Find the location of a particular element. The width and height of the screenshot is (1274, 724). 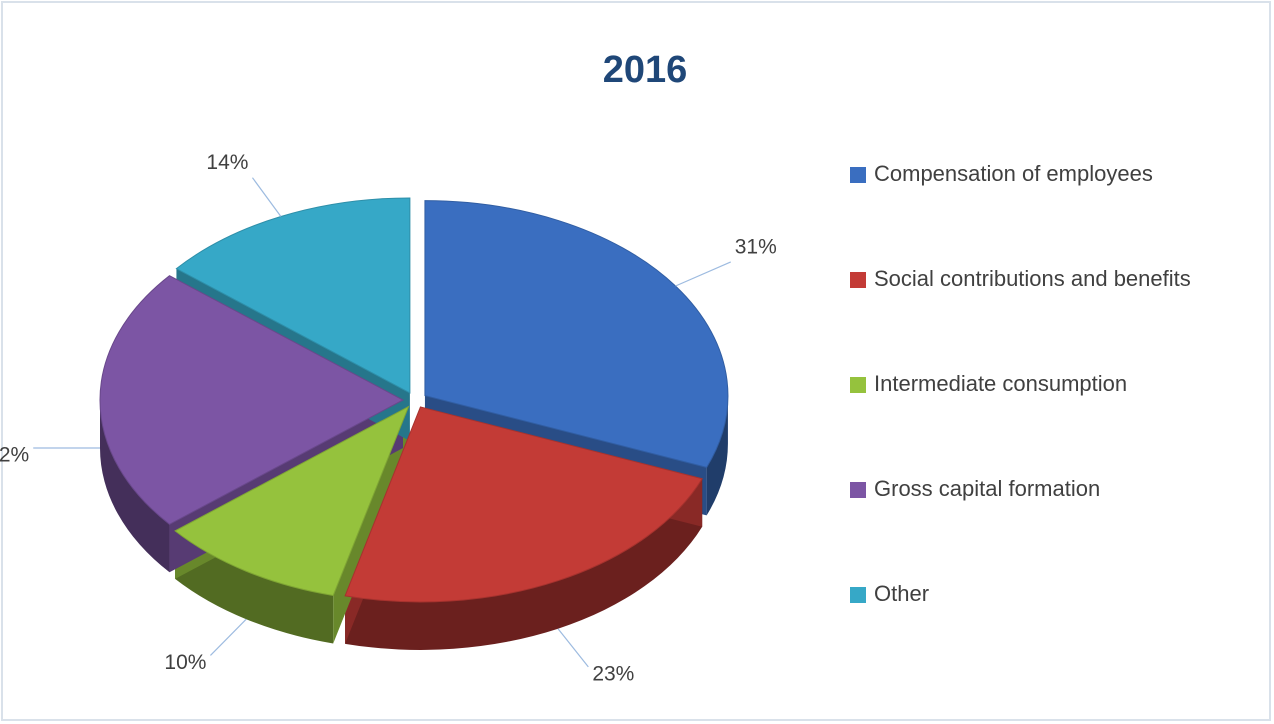

data-label: 23% is located at coordinates (613, 673).